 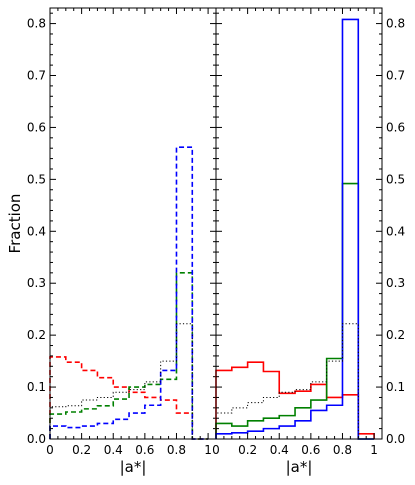 I want to click on right-x-tick-label: 0.4, so click(x=279, y=450).